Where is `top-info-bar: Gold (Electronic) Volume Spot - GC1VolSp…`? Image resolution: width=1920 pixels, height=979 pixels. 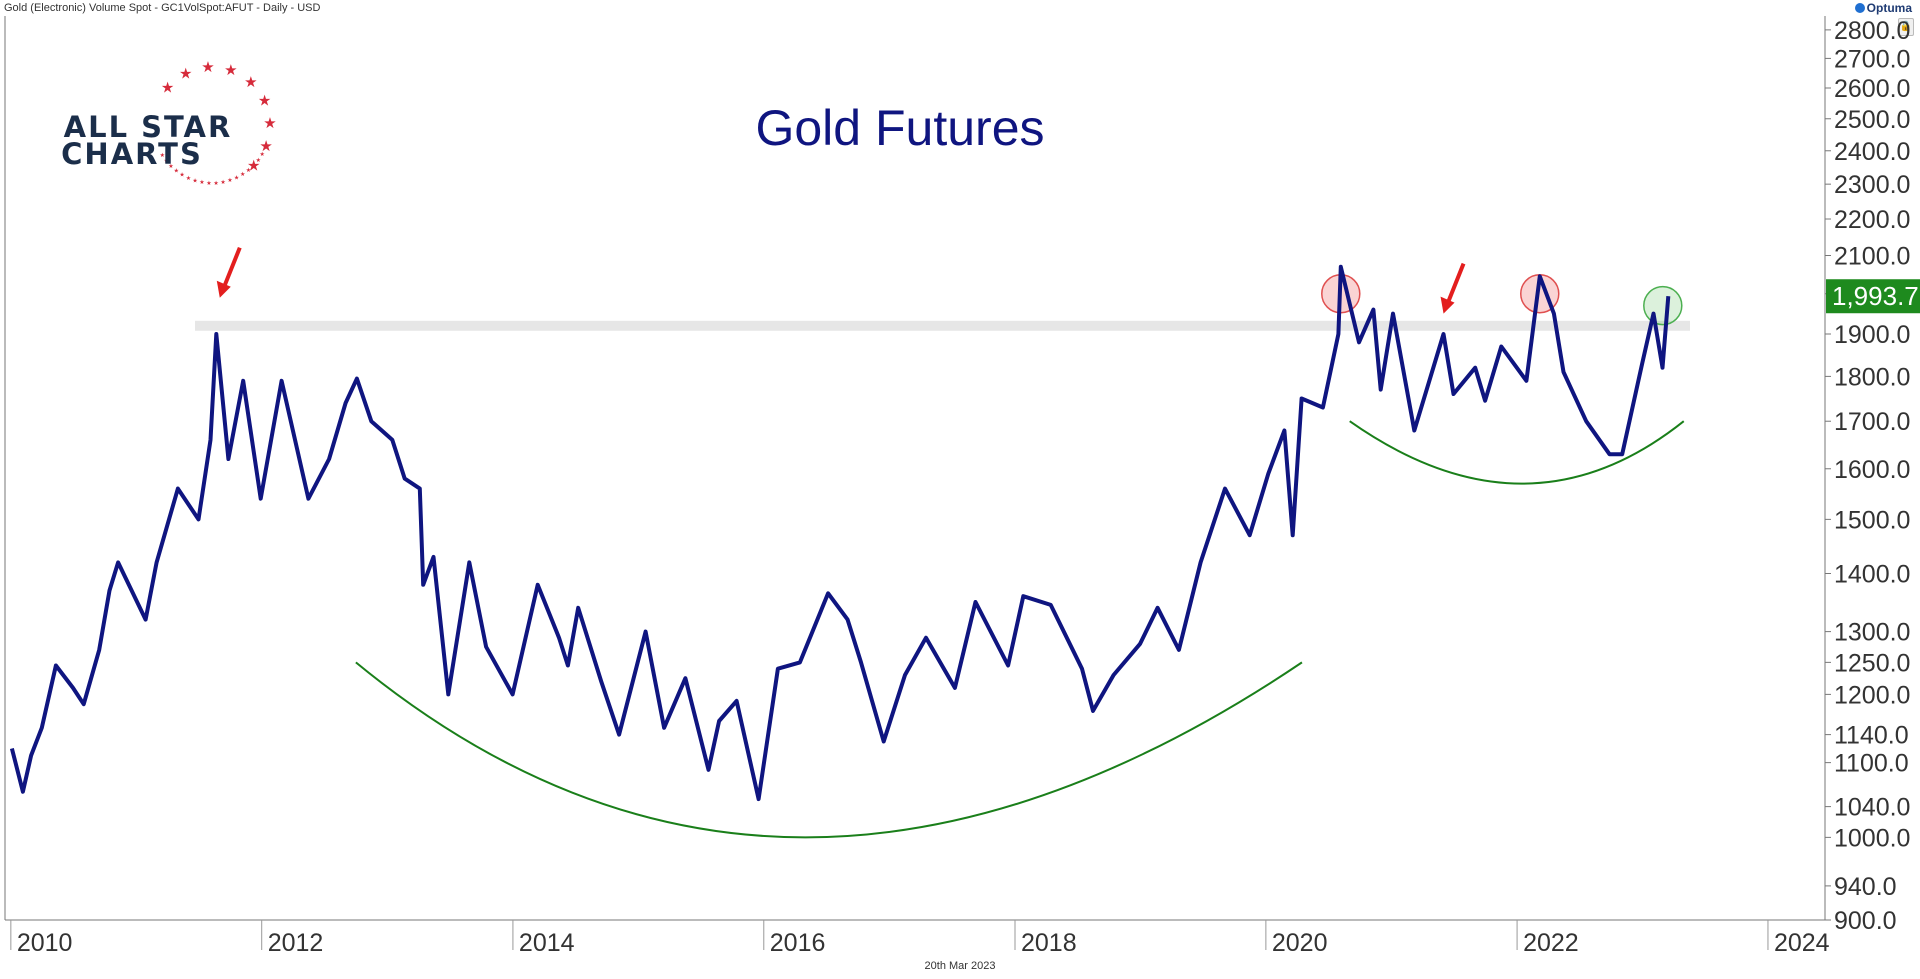
top-info-bar: Gold (Electronic) Volume Spot - GC1VolSp… is located at coordinates (960, 8).